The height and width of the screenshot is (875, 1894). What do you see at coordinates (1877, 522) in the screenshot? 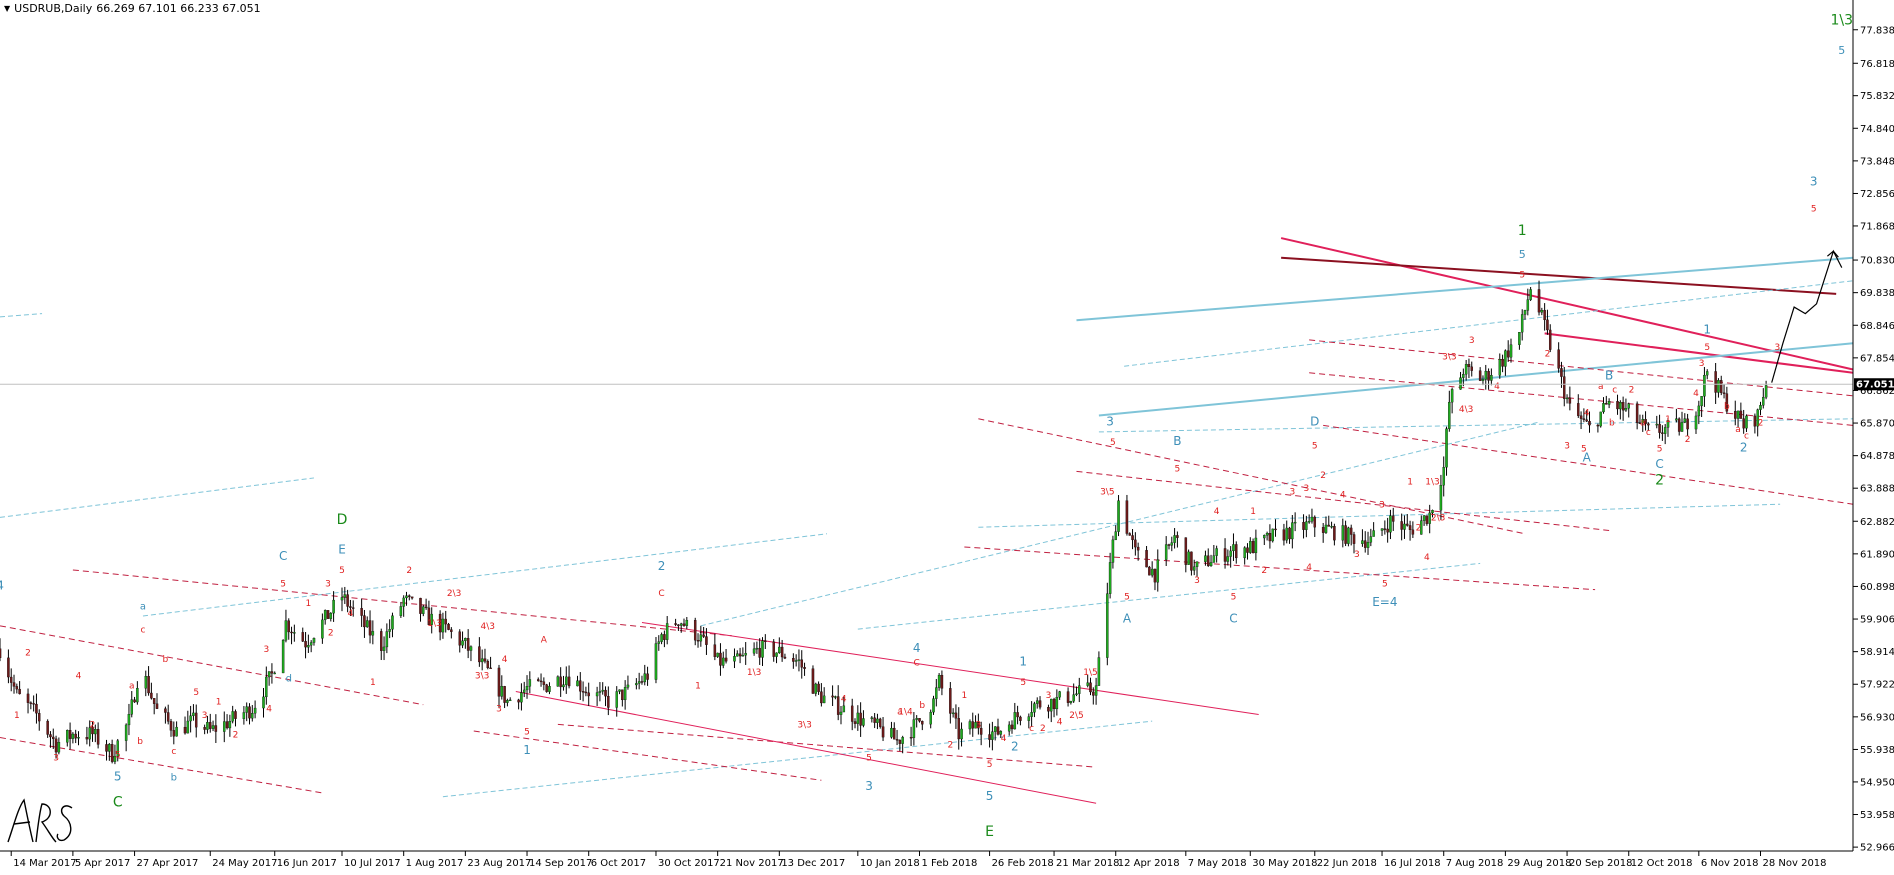
I see `price-tick-label: 62.882` at bounding box center [1877, 522].